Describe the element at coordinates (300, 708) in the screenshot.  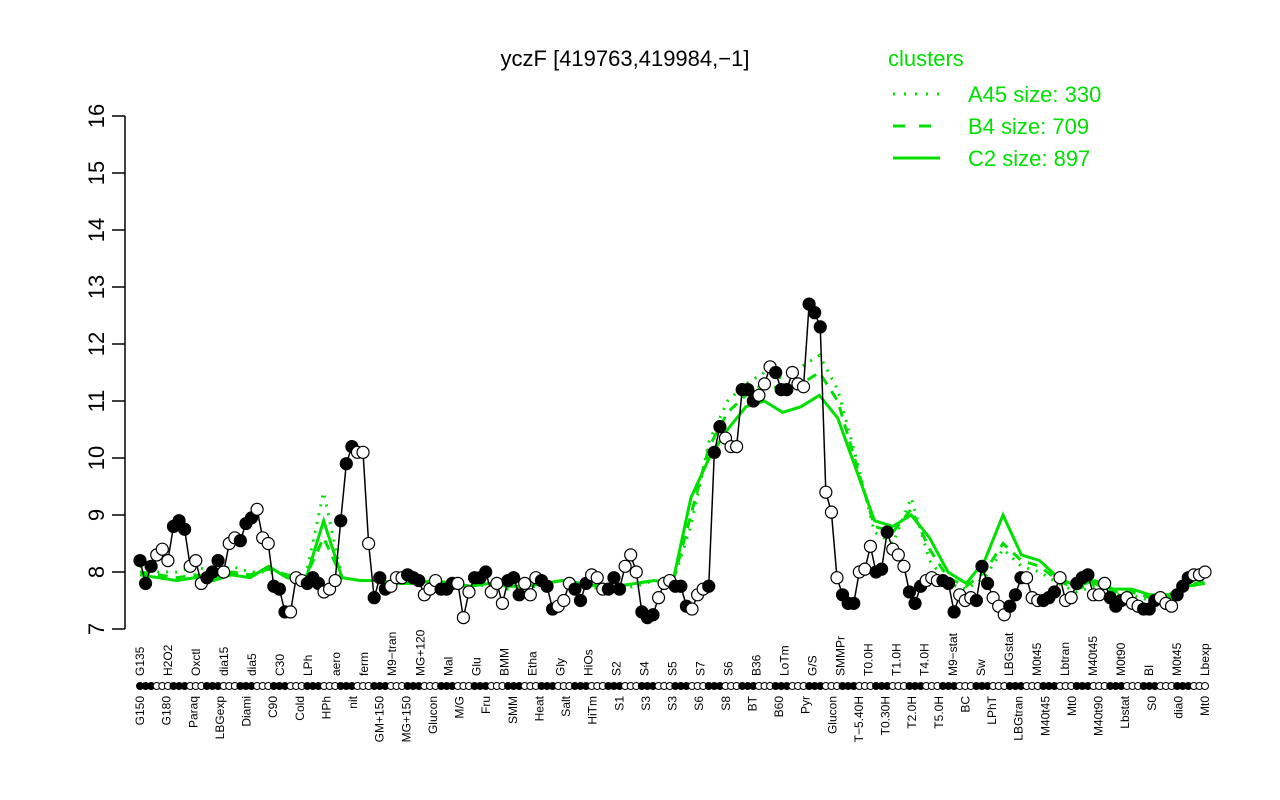
I see `x-label-bottom: Cold` at that location.